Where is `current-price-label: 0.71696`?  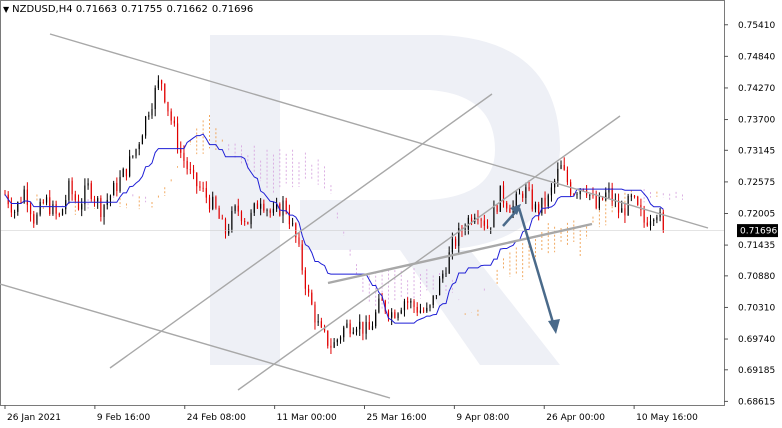
current-price-label: 0.71696 is located at coordinates (758, 232).